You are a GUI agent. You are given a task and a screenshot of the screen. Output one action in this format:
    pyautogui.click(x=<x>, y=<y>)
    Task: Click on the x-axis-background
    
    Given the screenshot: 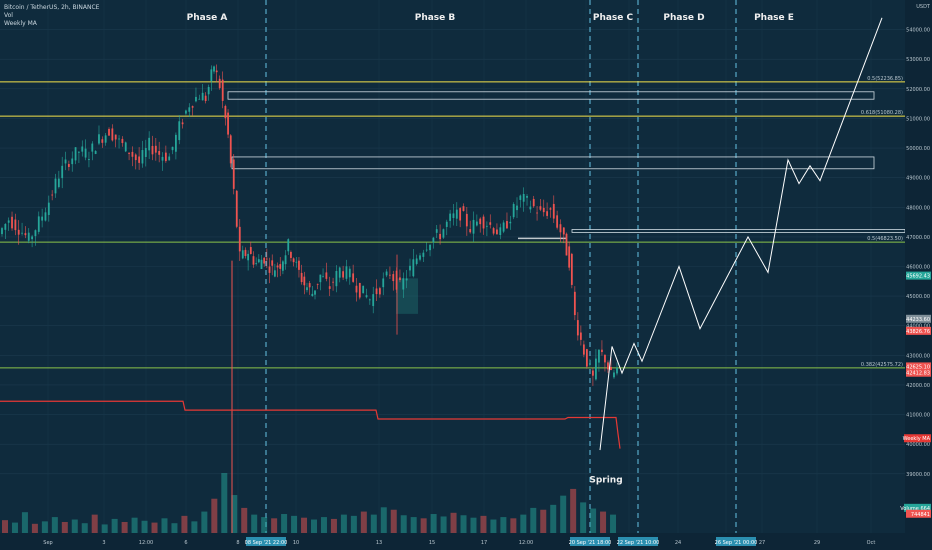 What is the action you would take?
    pyautogui.click(x=466, y=541)
    